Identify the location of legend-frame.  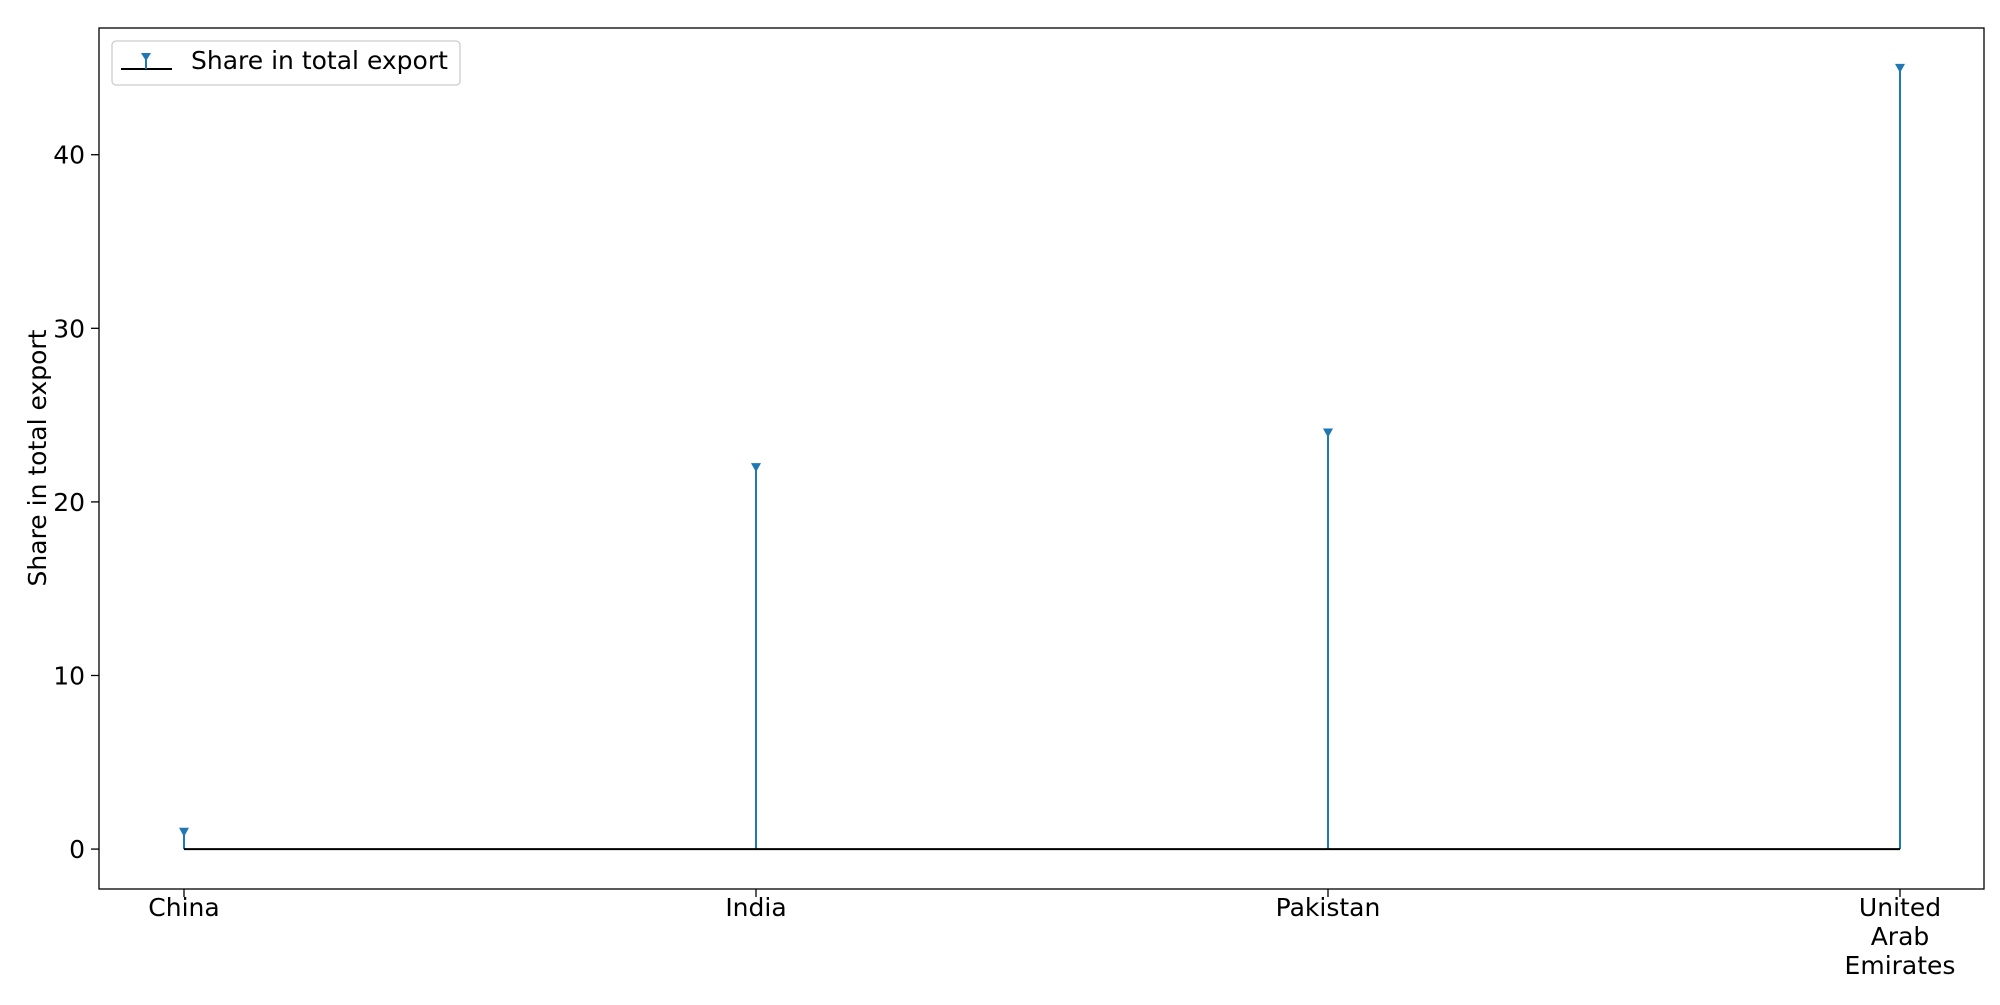
(286, 63).